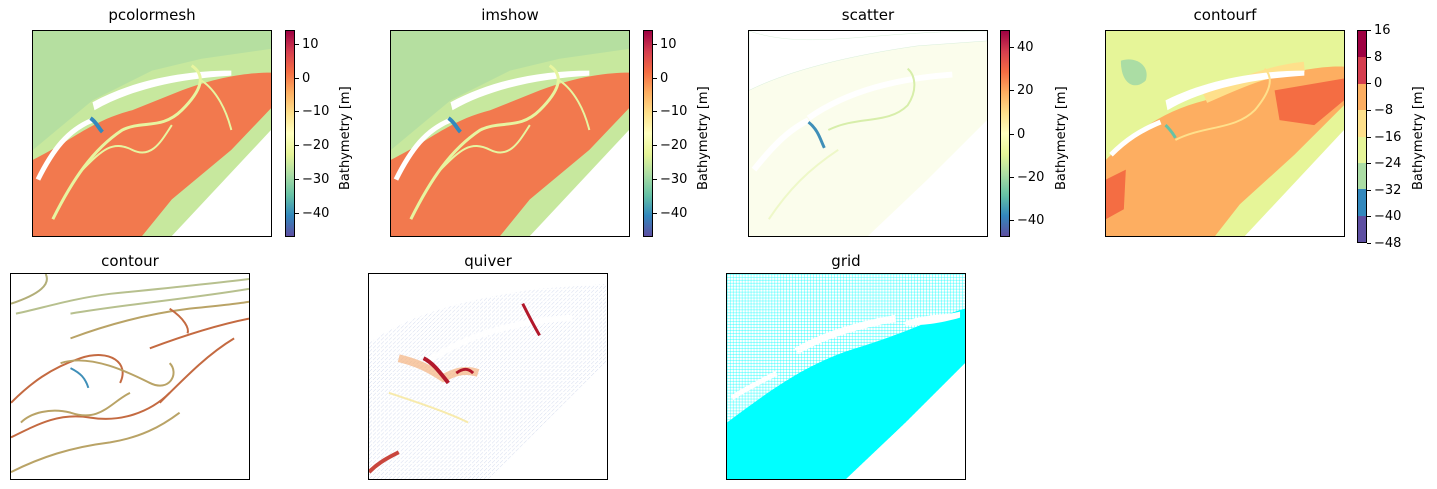  I want to click on map-contour, so click(130, 373).